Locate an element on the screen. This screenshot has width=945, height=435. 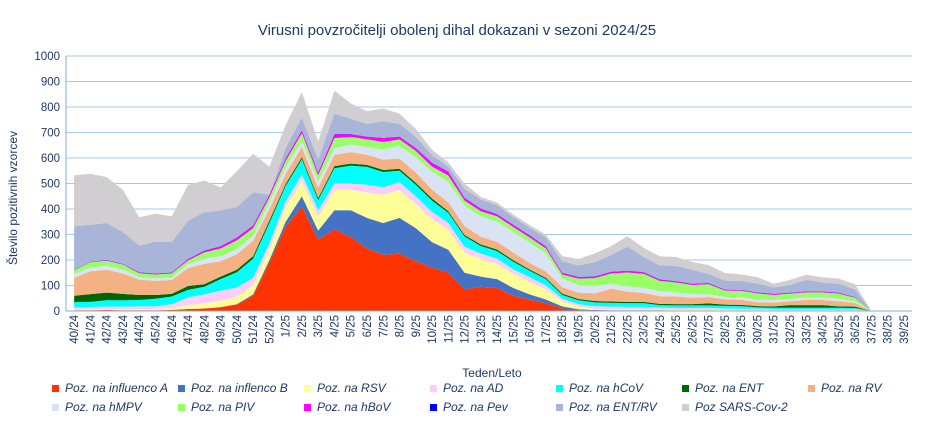
legend-label: Poz. na hMPV is located at coordinates (103, 407).